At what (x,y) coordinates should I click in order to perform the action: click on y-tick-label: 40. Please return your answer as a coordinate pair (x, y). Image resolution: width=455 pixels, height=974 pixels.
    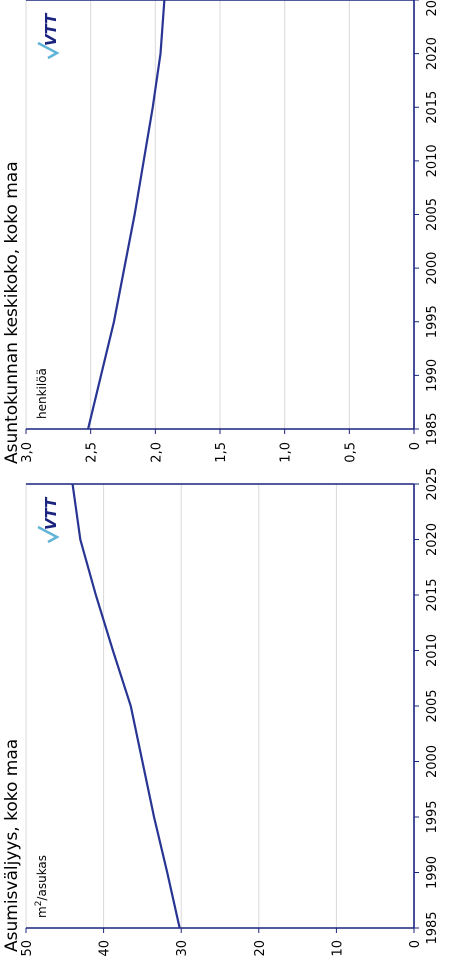
    Looking at the image, I should click on (105, 948).